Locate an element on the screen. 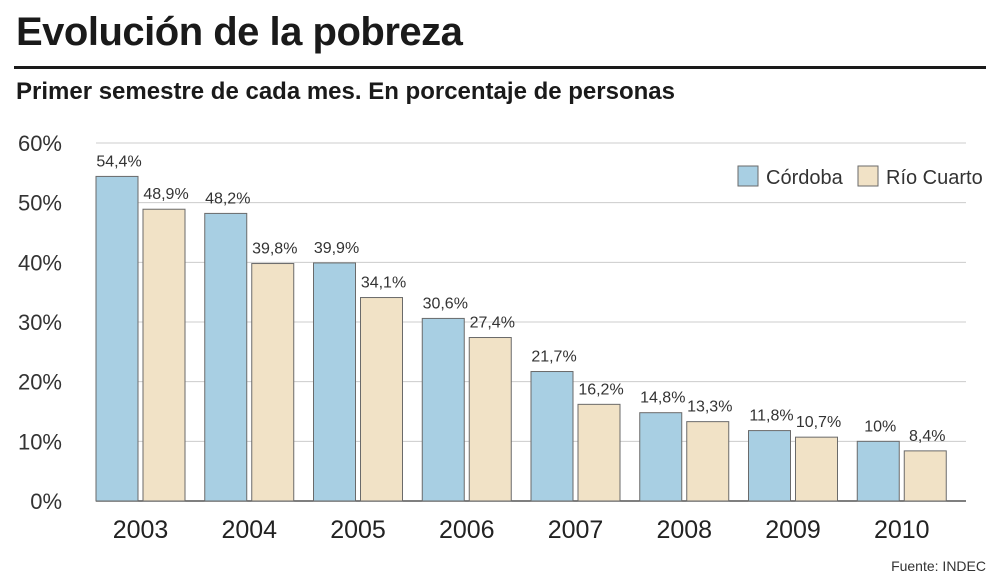 The height and width of the screenshot is (586, 1000). x-tick-label: 2010 is located at coordinates (902, 530).